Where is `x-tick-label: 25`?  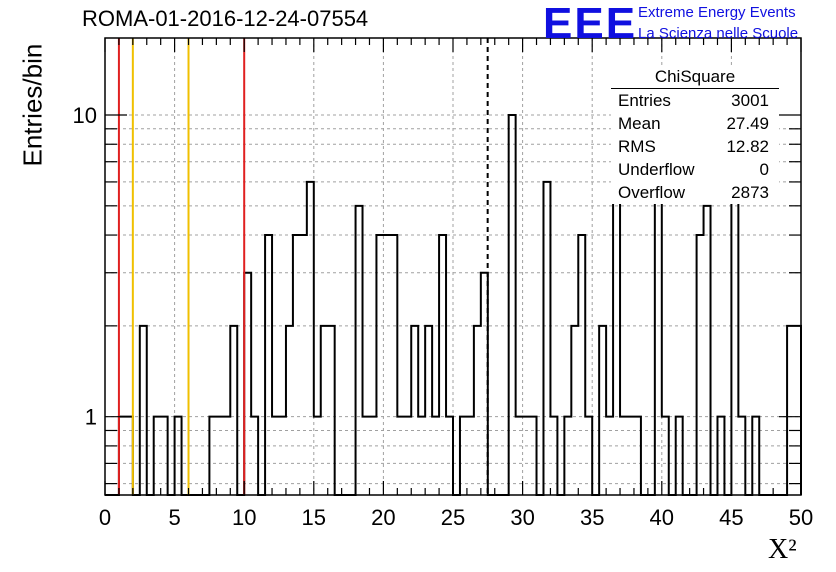
x-tick-label: 25 is located at coordinates (453, 517).